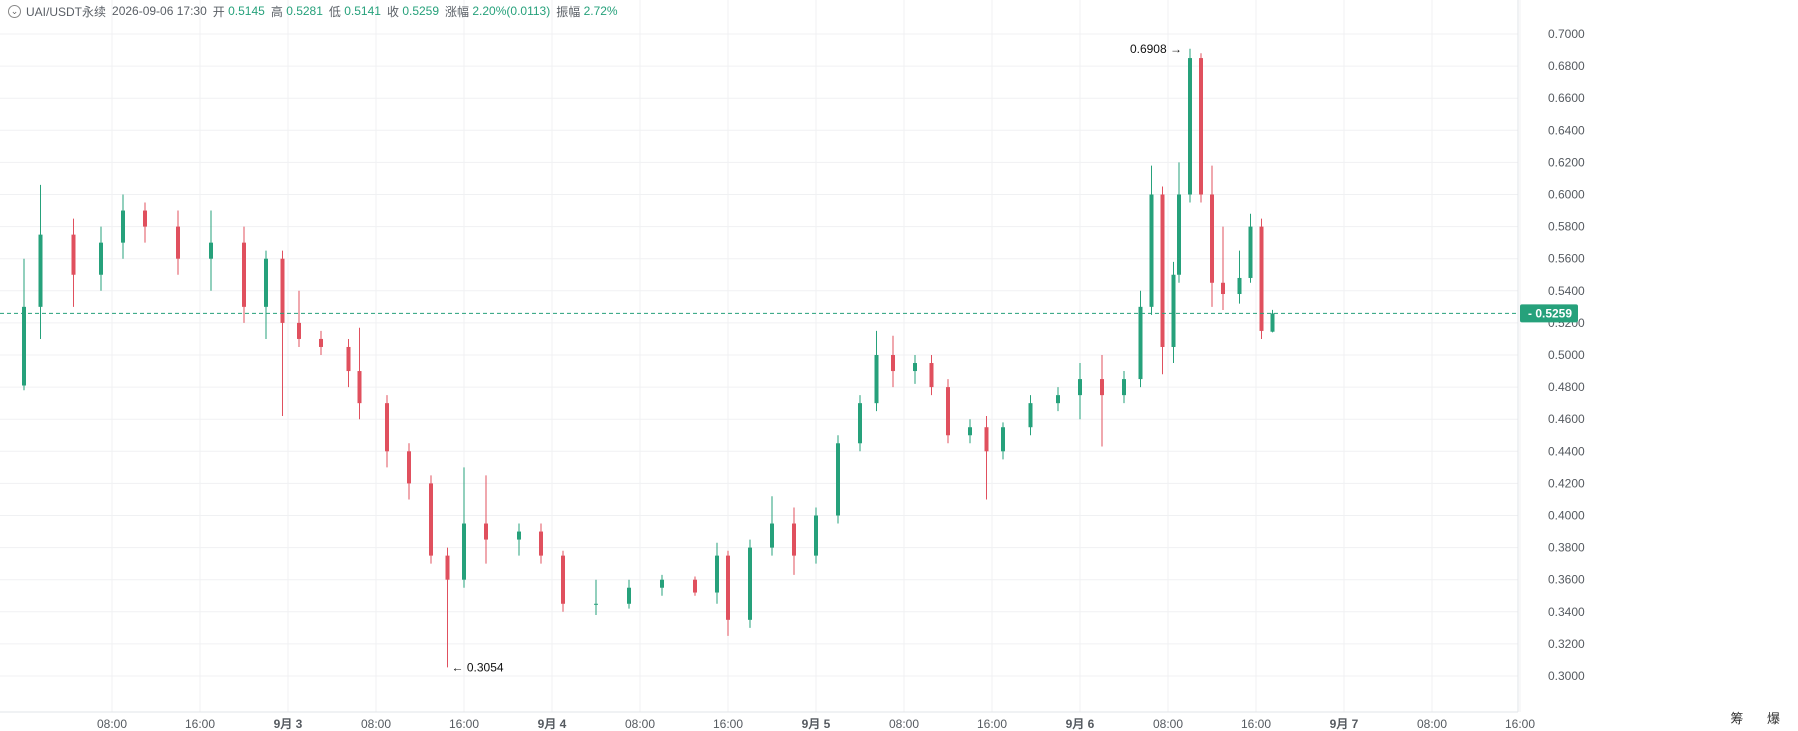  What do you see at coordinates (568, 11) in the screenshot?
I see `amplitude-label: 振幅` at bounding box center [568, 11].